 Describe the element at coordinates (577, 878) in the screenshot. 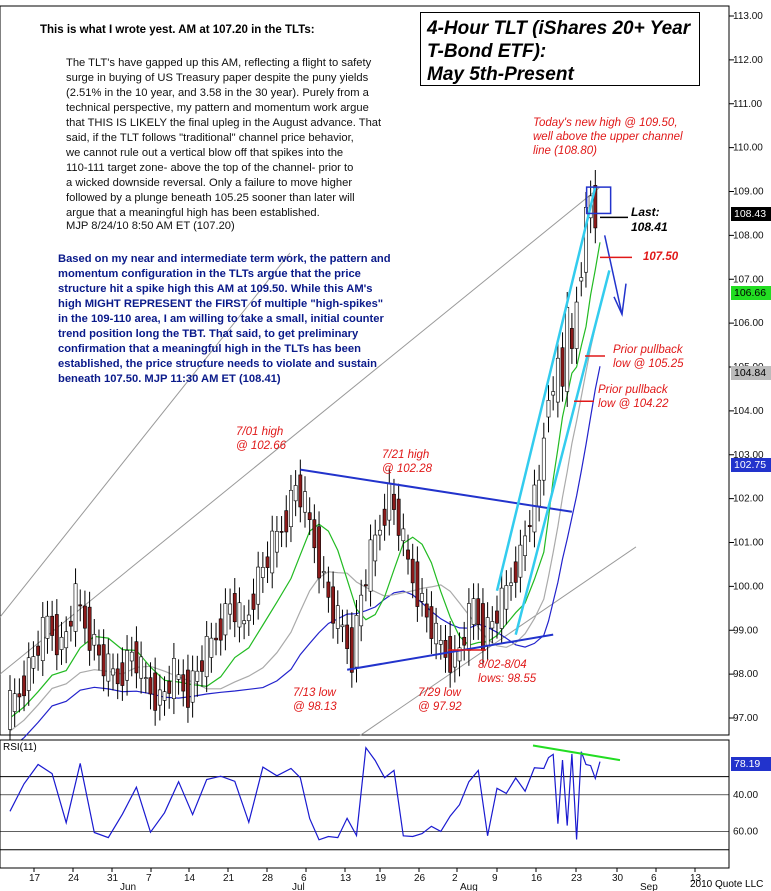

I see `x-tick-label: 23` at that location.